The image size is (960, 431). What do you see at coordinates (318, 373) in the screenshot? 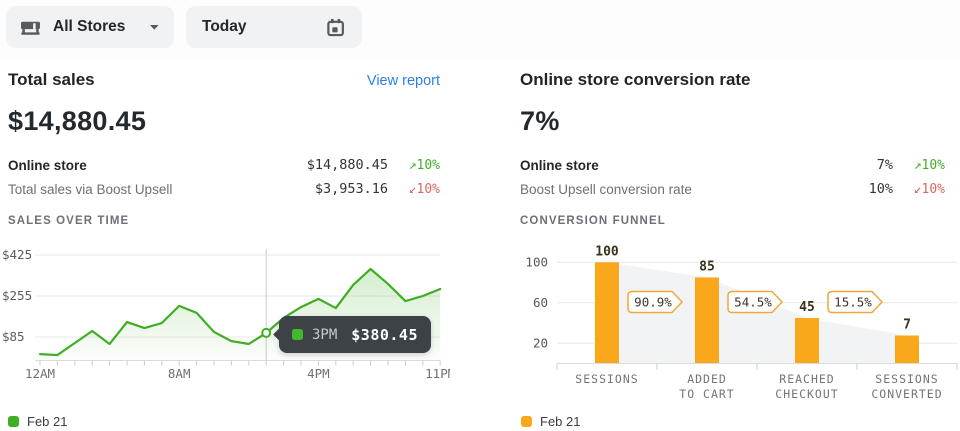
I see `x-axis-tick-label: 4PM` at bounding box center [318, 373].